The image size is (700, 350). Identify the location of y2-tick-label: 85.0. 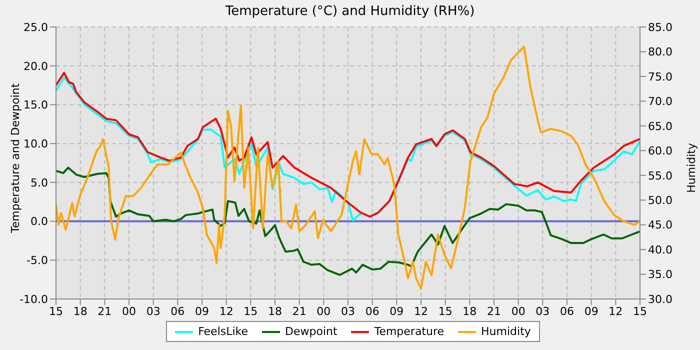
(660, 27).